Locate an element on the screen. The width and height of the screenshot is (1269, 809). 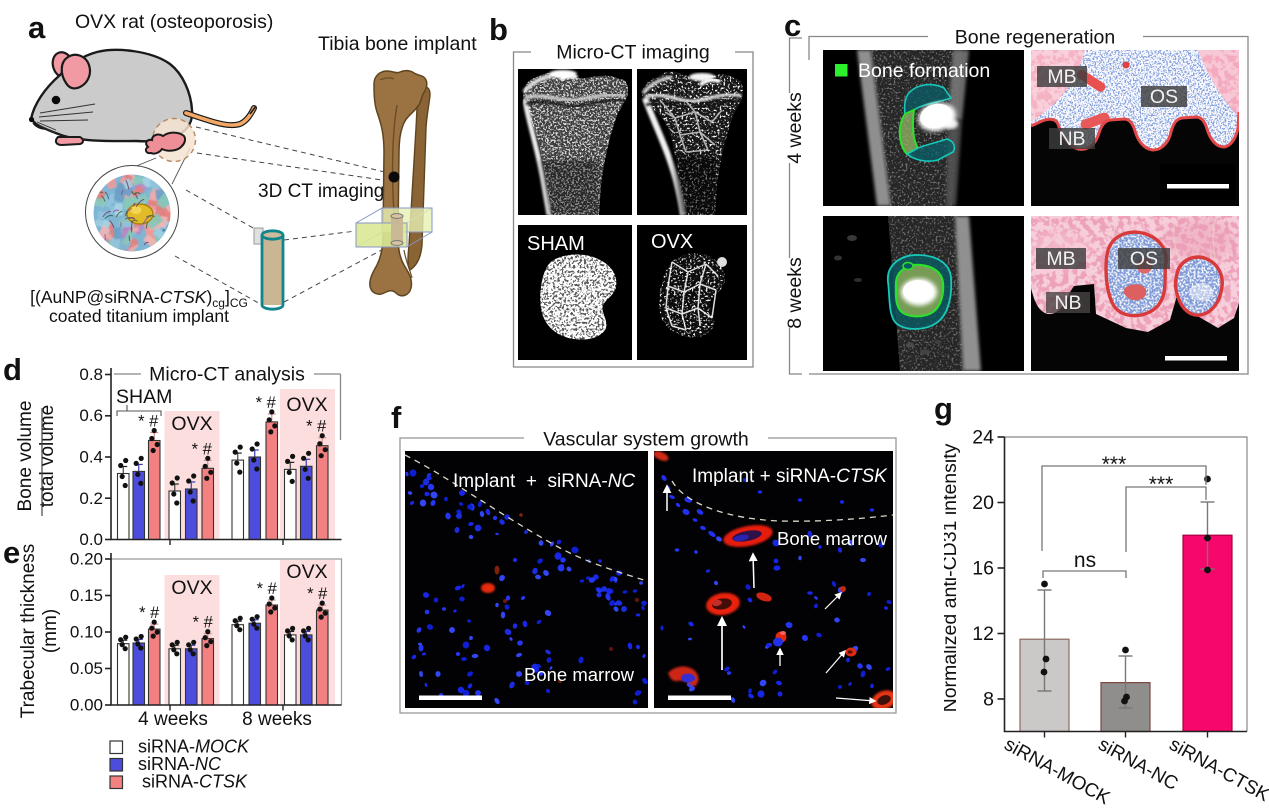
svg-text: Bone volume is located at coordinates (25, 456).